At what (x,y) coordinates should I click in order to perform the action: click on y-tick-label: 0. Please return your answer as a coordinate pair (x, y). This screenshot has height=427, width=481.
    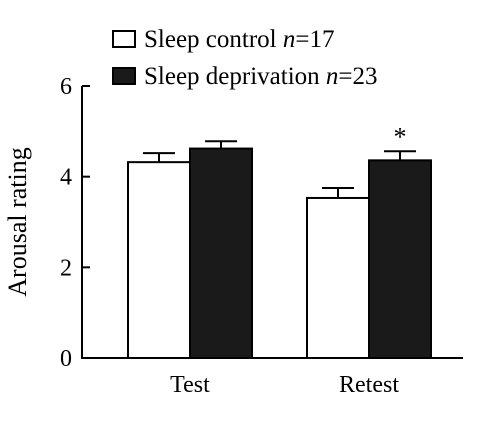
    Looking at the image, I should click on (66, 359).